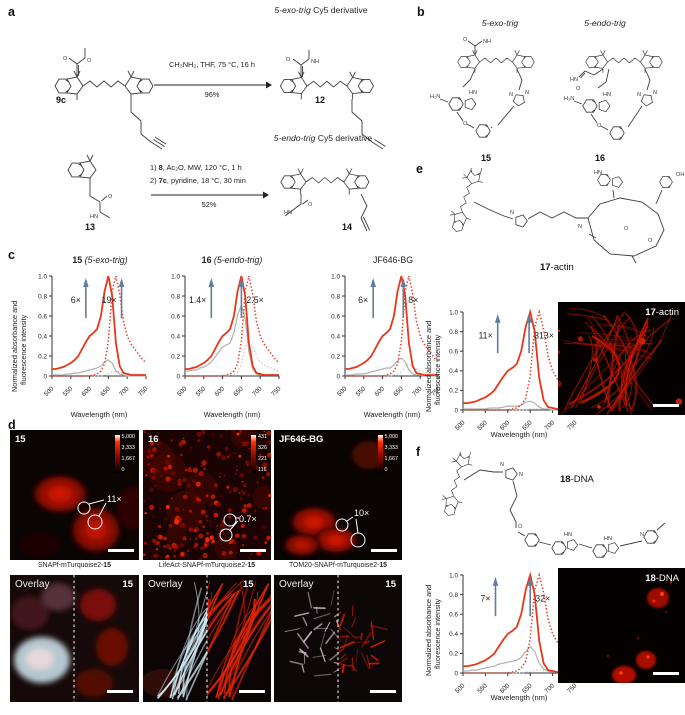  I want to click on compound-label-17: 17-actin, so click(557, 267).